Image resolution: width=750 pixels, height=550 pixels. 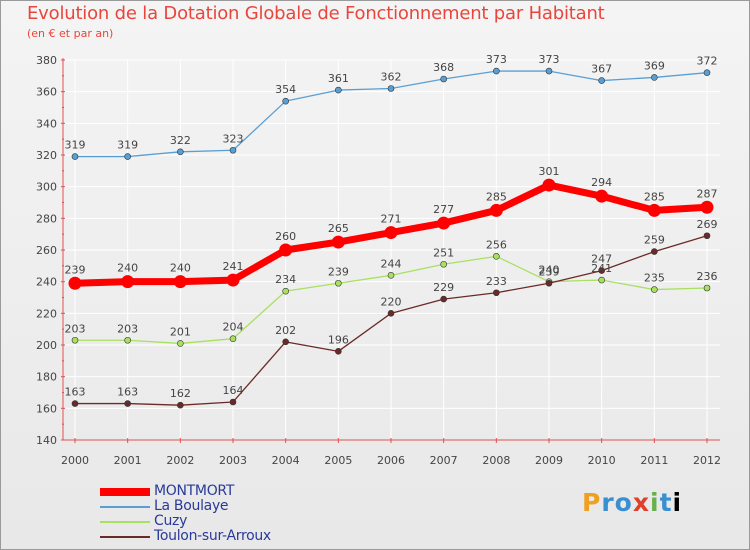 What do you see at coordinates (46, 155) in the screenshot?
I see `y-tick-label: 320` at bounding box center [46, 155].